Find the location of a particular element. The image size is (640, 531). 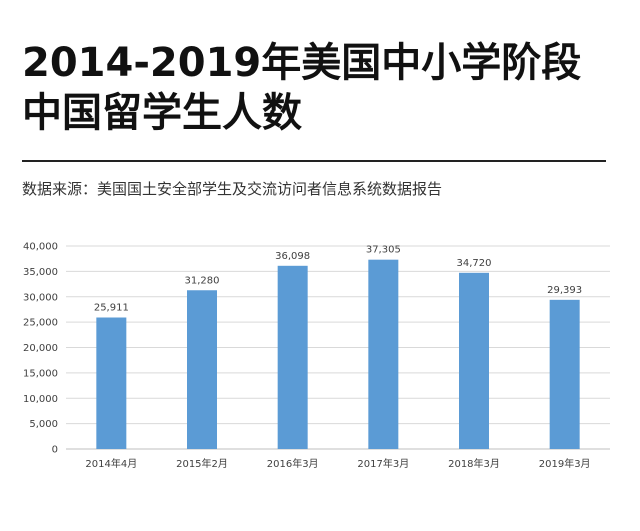

y-tick-label: 0 is located at coordinates (55, 450).